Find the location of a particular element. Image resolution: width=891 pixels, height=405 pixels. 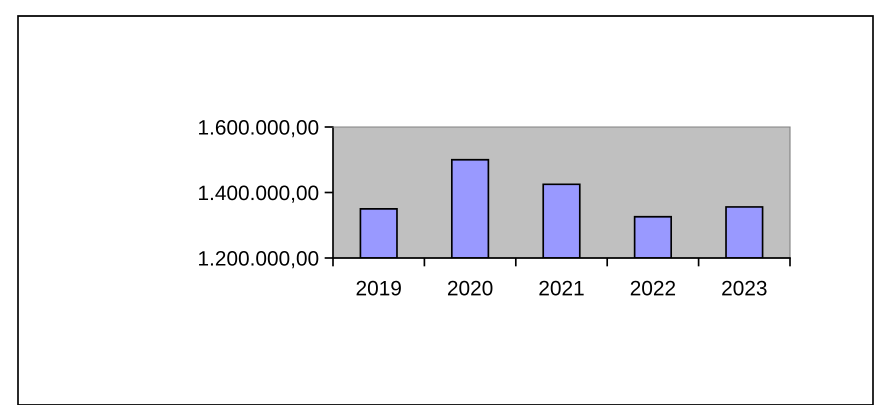

x-tick-label: 2019 is located at coordinates (378, 288).